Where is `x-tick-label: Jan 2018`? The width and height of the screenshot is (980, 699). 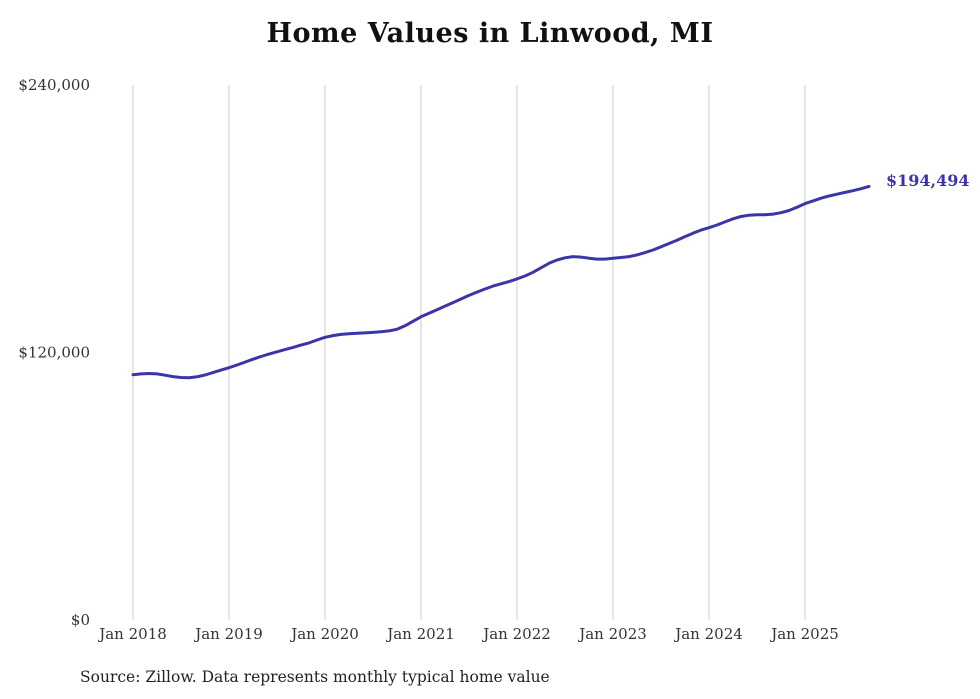 x-tick-label: Jan 2018 is located at coordinates (132, 634).